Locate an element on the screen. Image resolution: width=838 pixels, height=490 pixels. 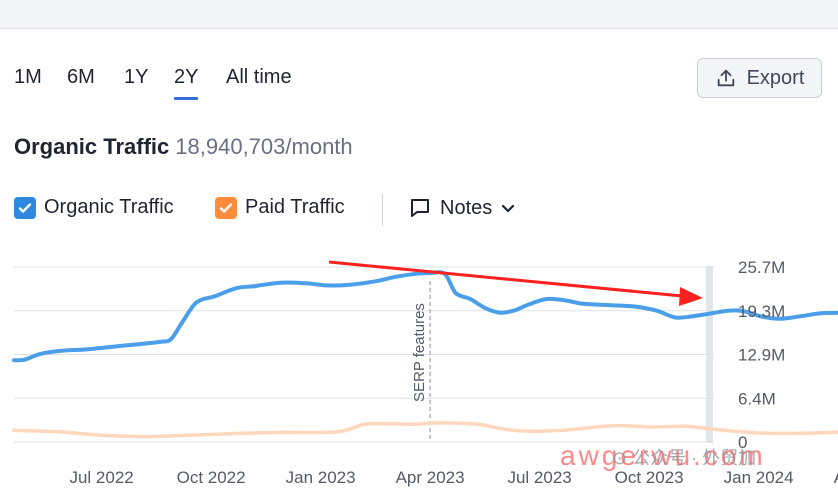
metric-title: Organic Traffic is located at coordinates (92, 146).